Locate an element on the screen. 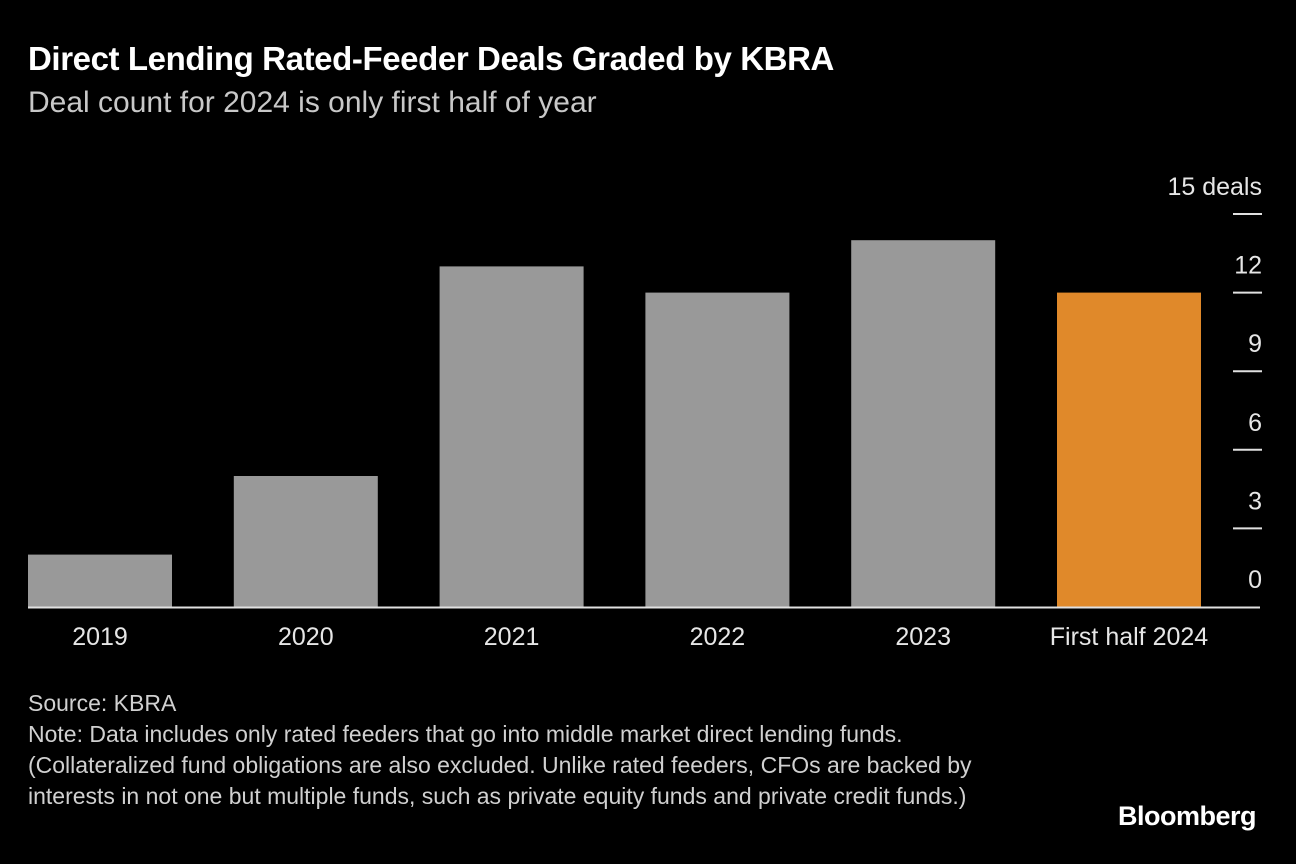 The image size is (1296, 864). source-note: Source: KBRA is located at coordinates (102, 703).